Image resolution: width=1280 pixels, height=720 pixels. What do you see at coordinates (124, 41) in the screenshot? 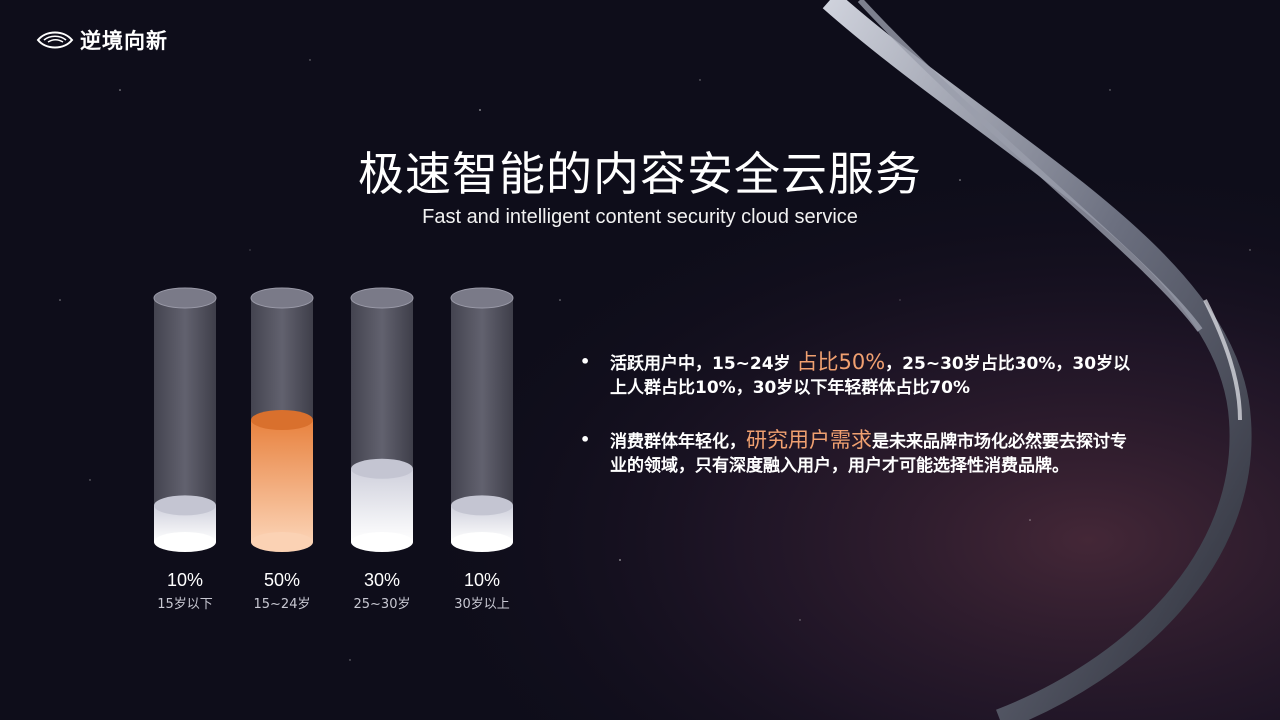
I see `brand-name: 逆境向新` at bounding box center [124, 41].